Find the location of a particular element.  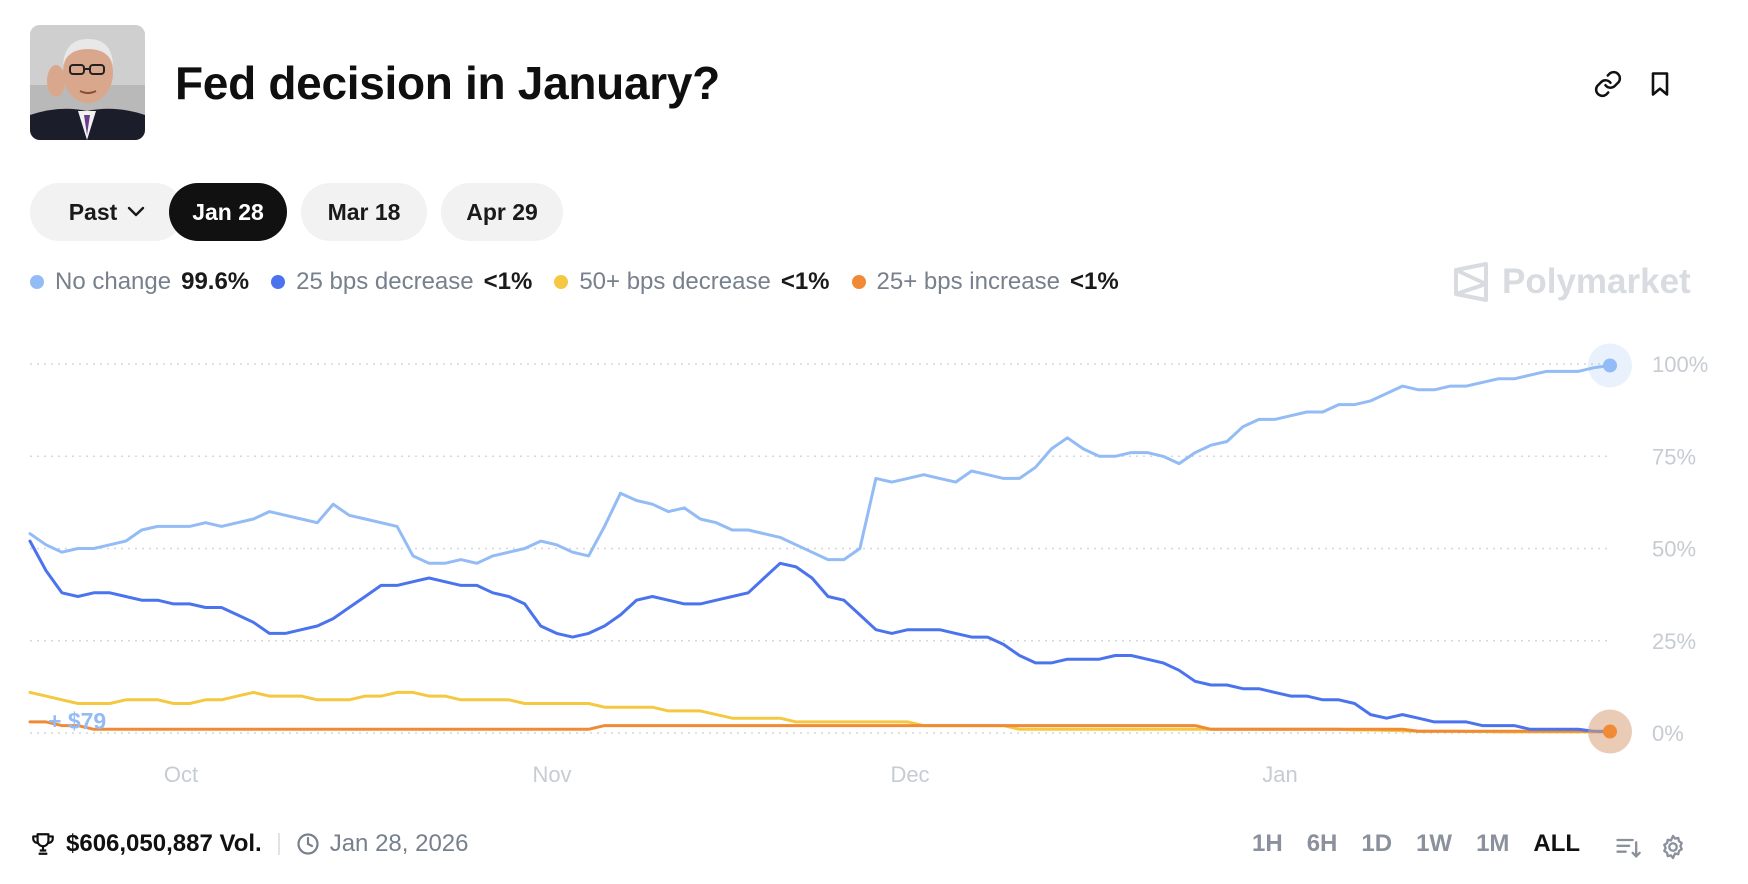

range-all: ALL is located at coordinates (1557, 843).